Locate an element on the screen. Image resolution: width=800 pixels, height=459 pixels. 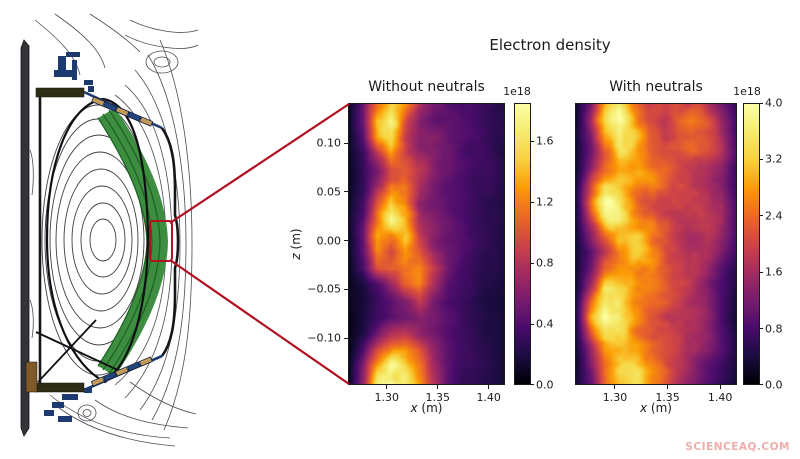
figure-title: Electron density is located at coordinates (550, 45).